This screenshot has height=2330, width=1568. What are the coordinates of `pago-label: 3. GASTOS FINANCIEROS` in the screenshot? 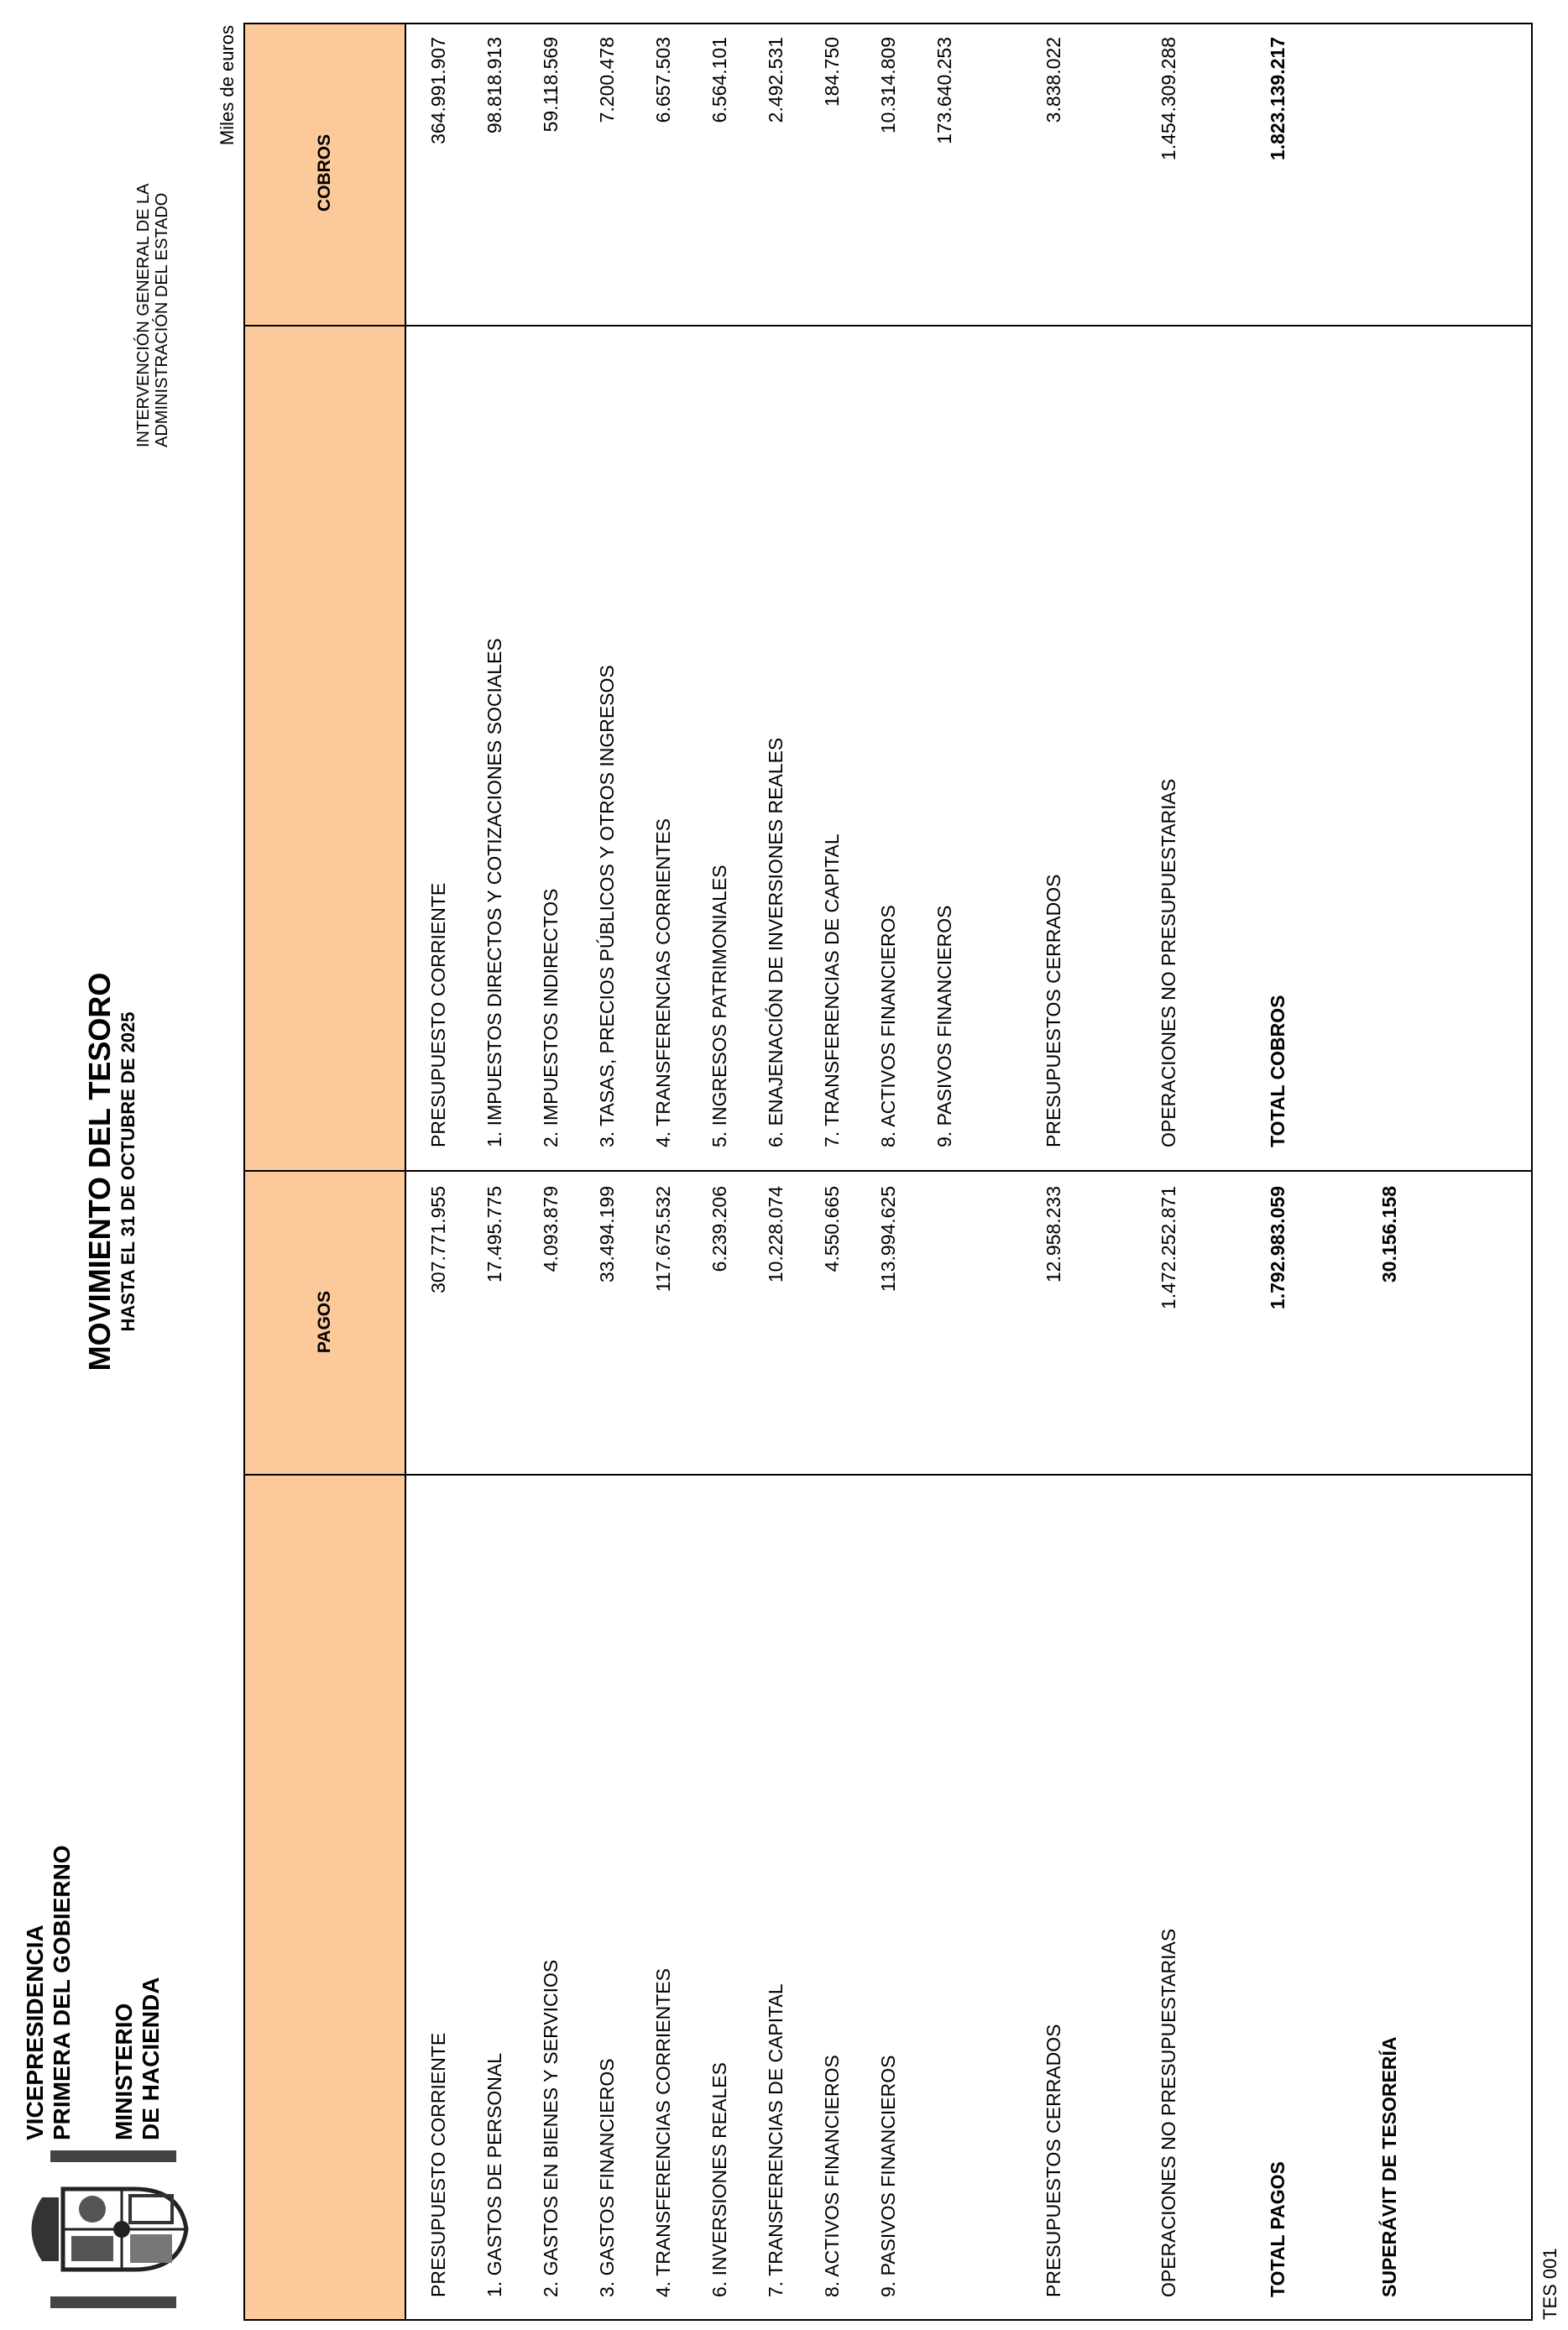 It's located at (607, 2177).